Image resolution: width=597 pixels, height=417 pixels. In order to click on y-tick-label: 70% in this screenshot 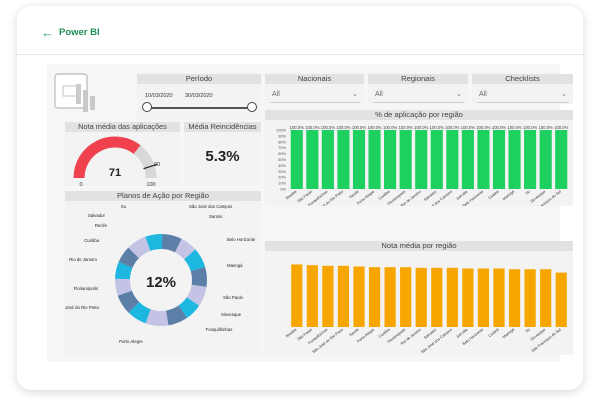, I will do `click(282, 147)`.